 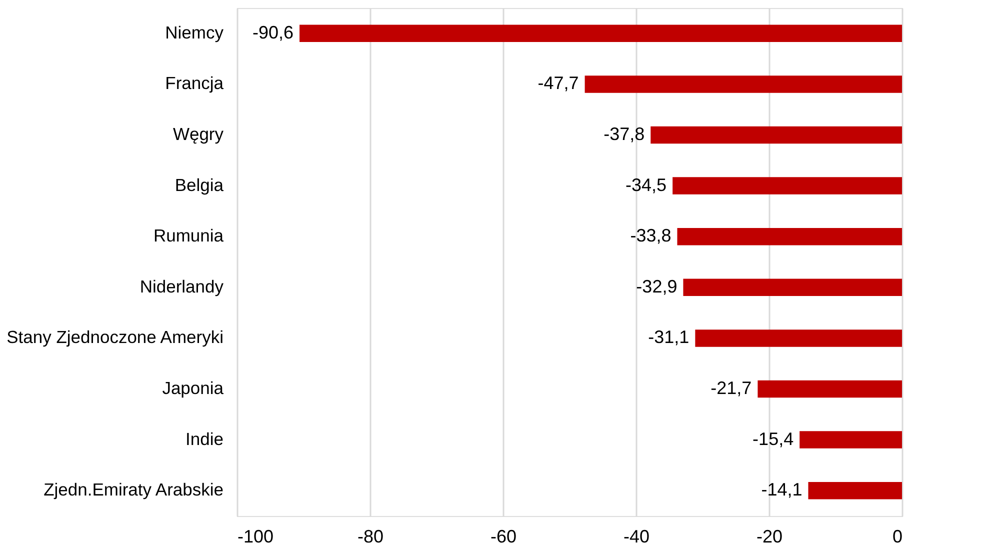 I want to click on y-tick-label: Niemcy, so click(x=194, y=32).